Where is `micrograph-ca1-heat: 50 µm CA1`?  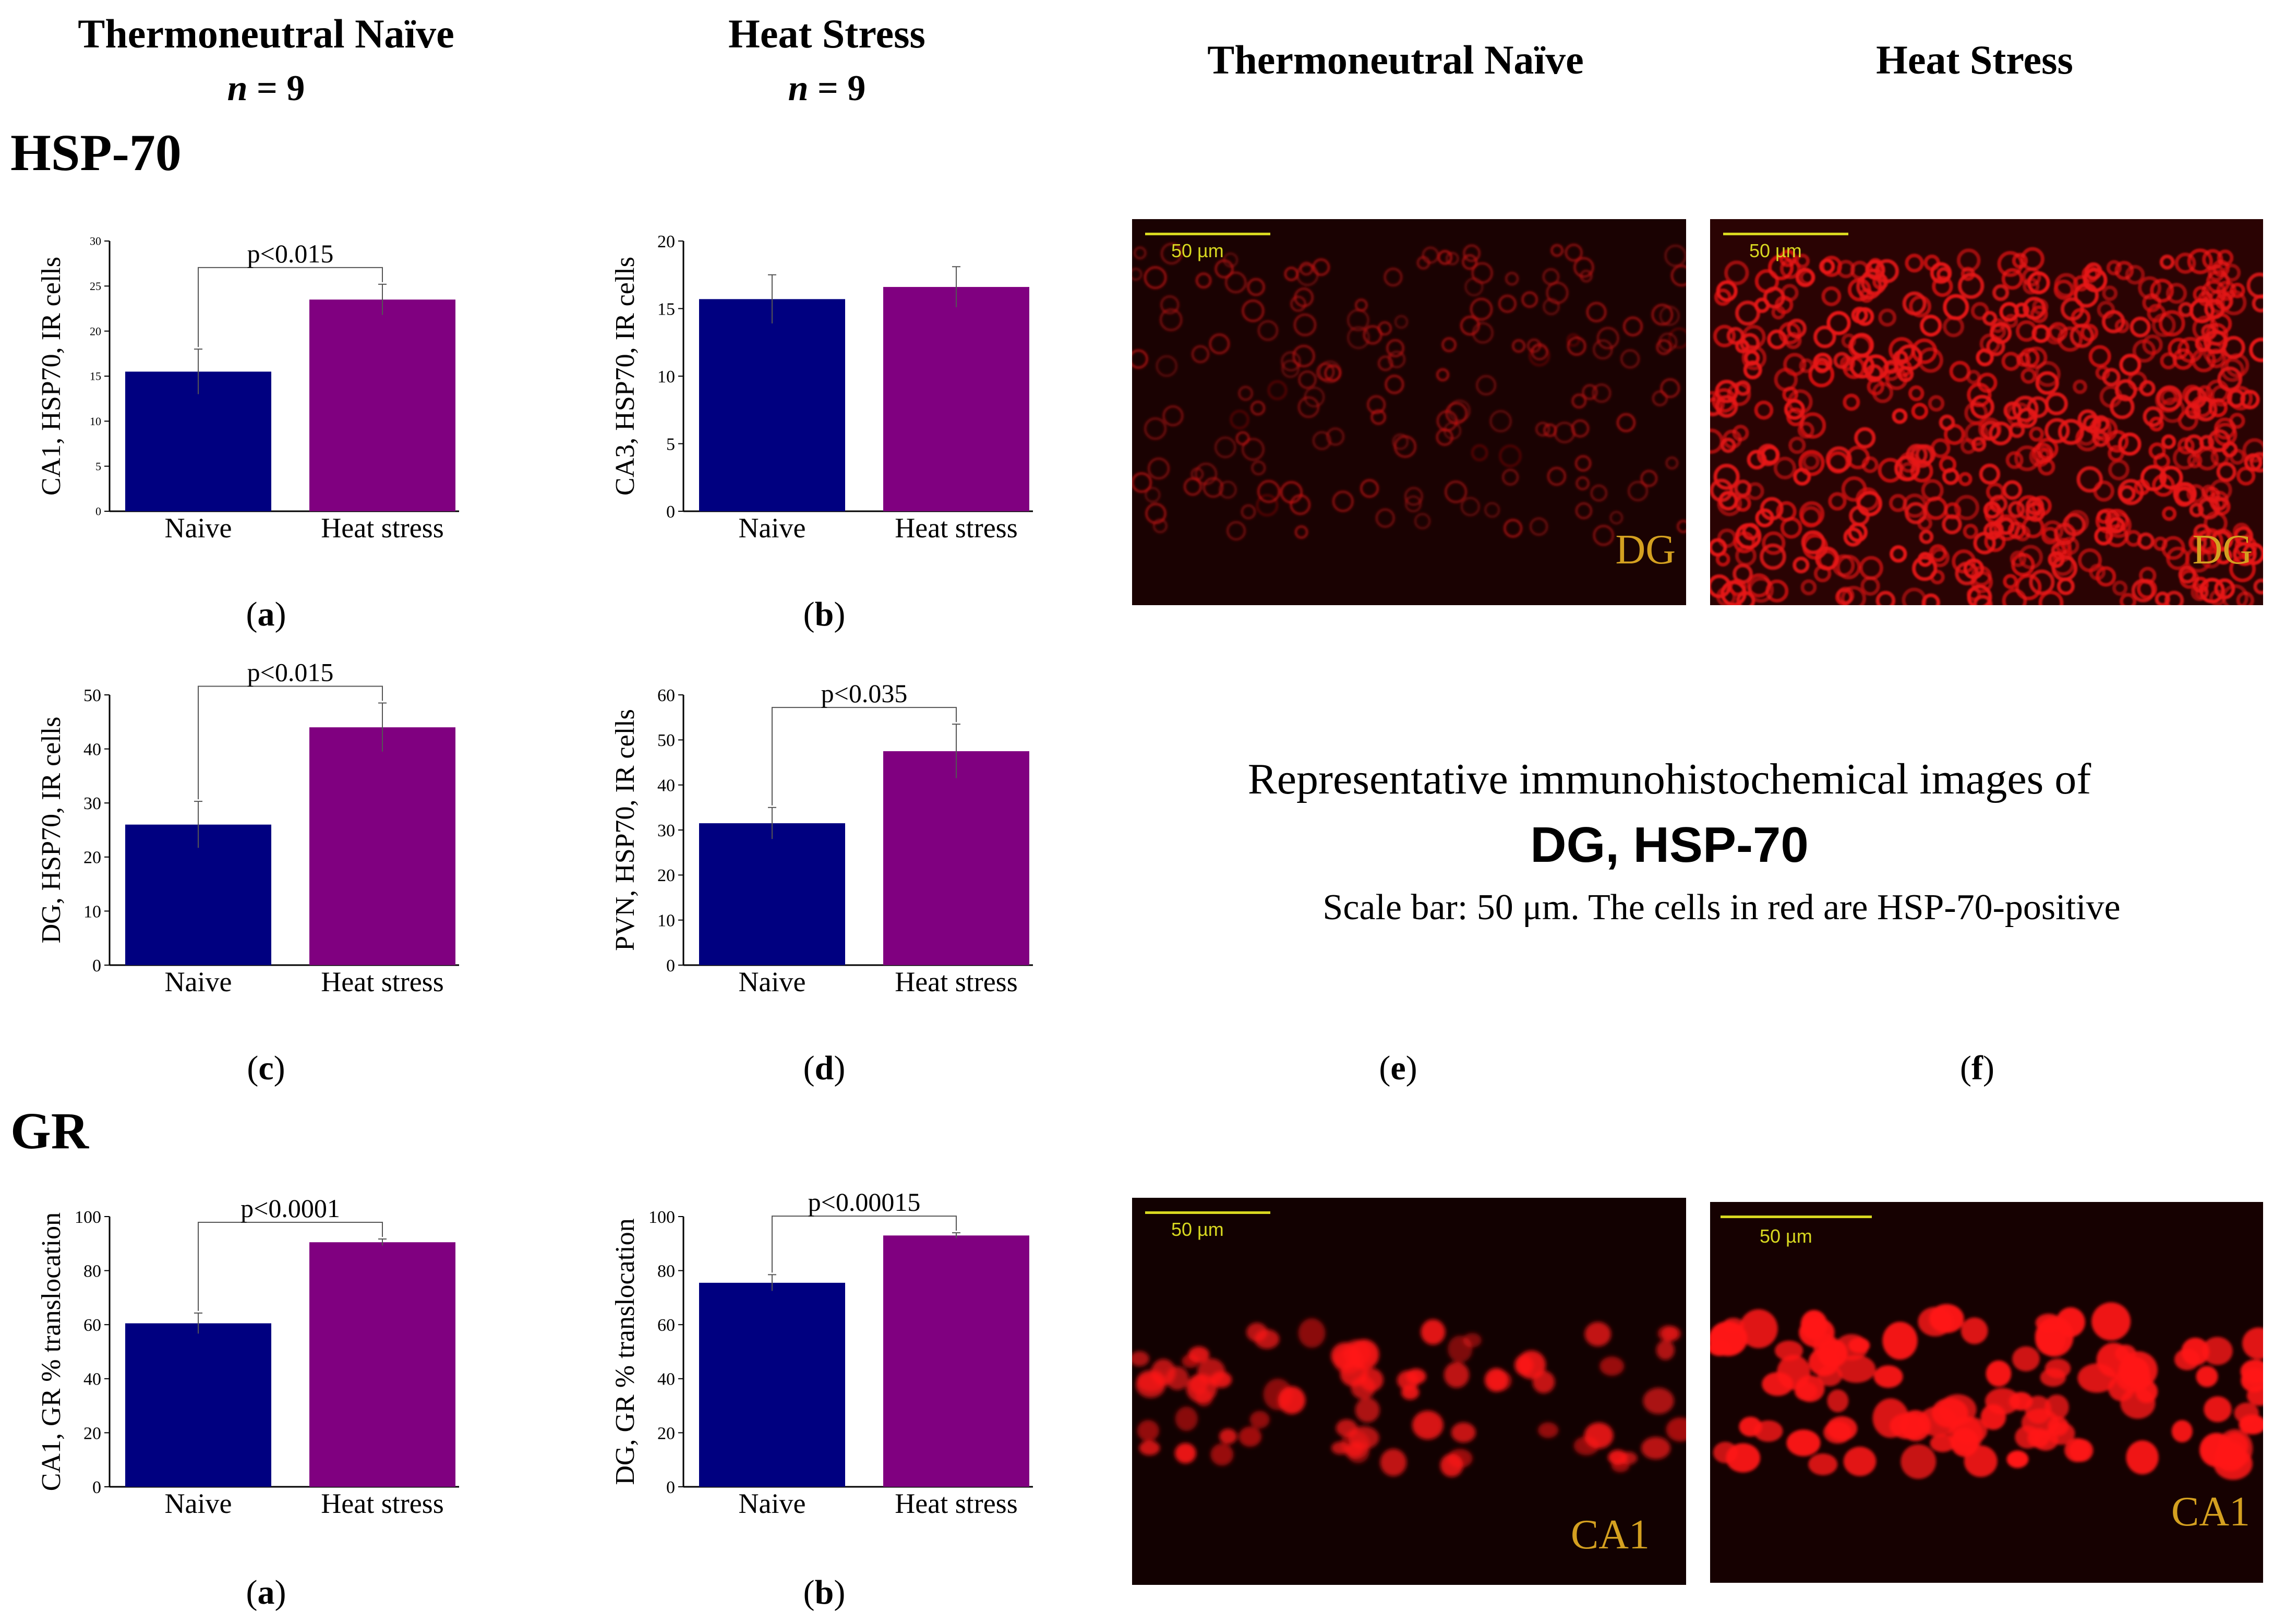
micrograph-ca1-heat: 50 µm CA1 is located at coordinates (1987, 1392).